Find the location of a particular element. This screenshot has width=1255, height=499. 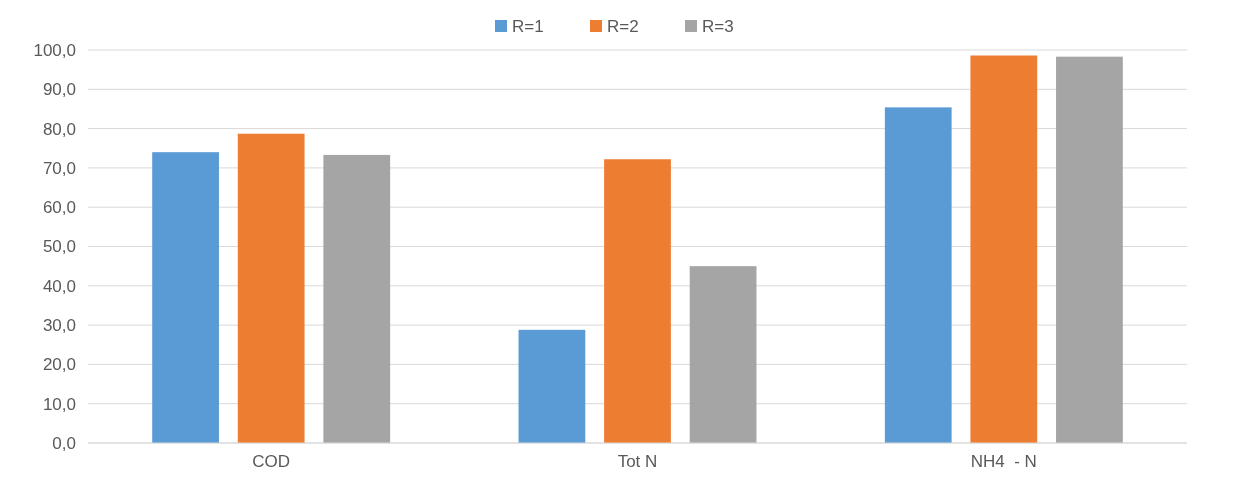

y-tick-label: 0,0 is located at coordinates (64, 443).